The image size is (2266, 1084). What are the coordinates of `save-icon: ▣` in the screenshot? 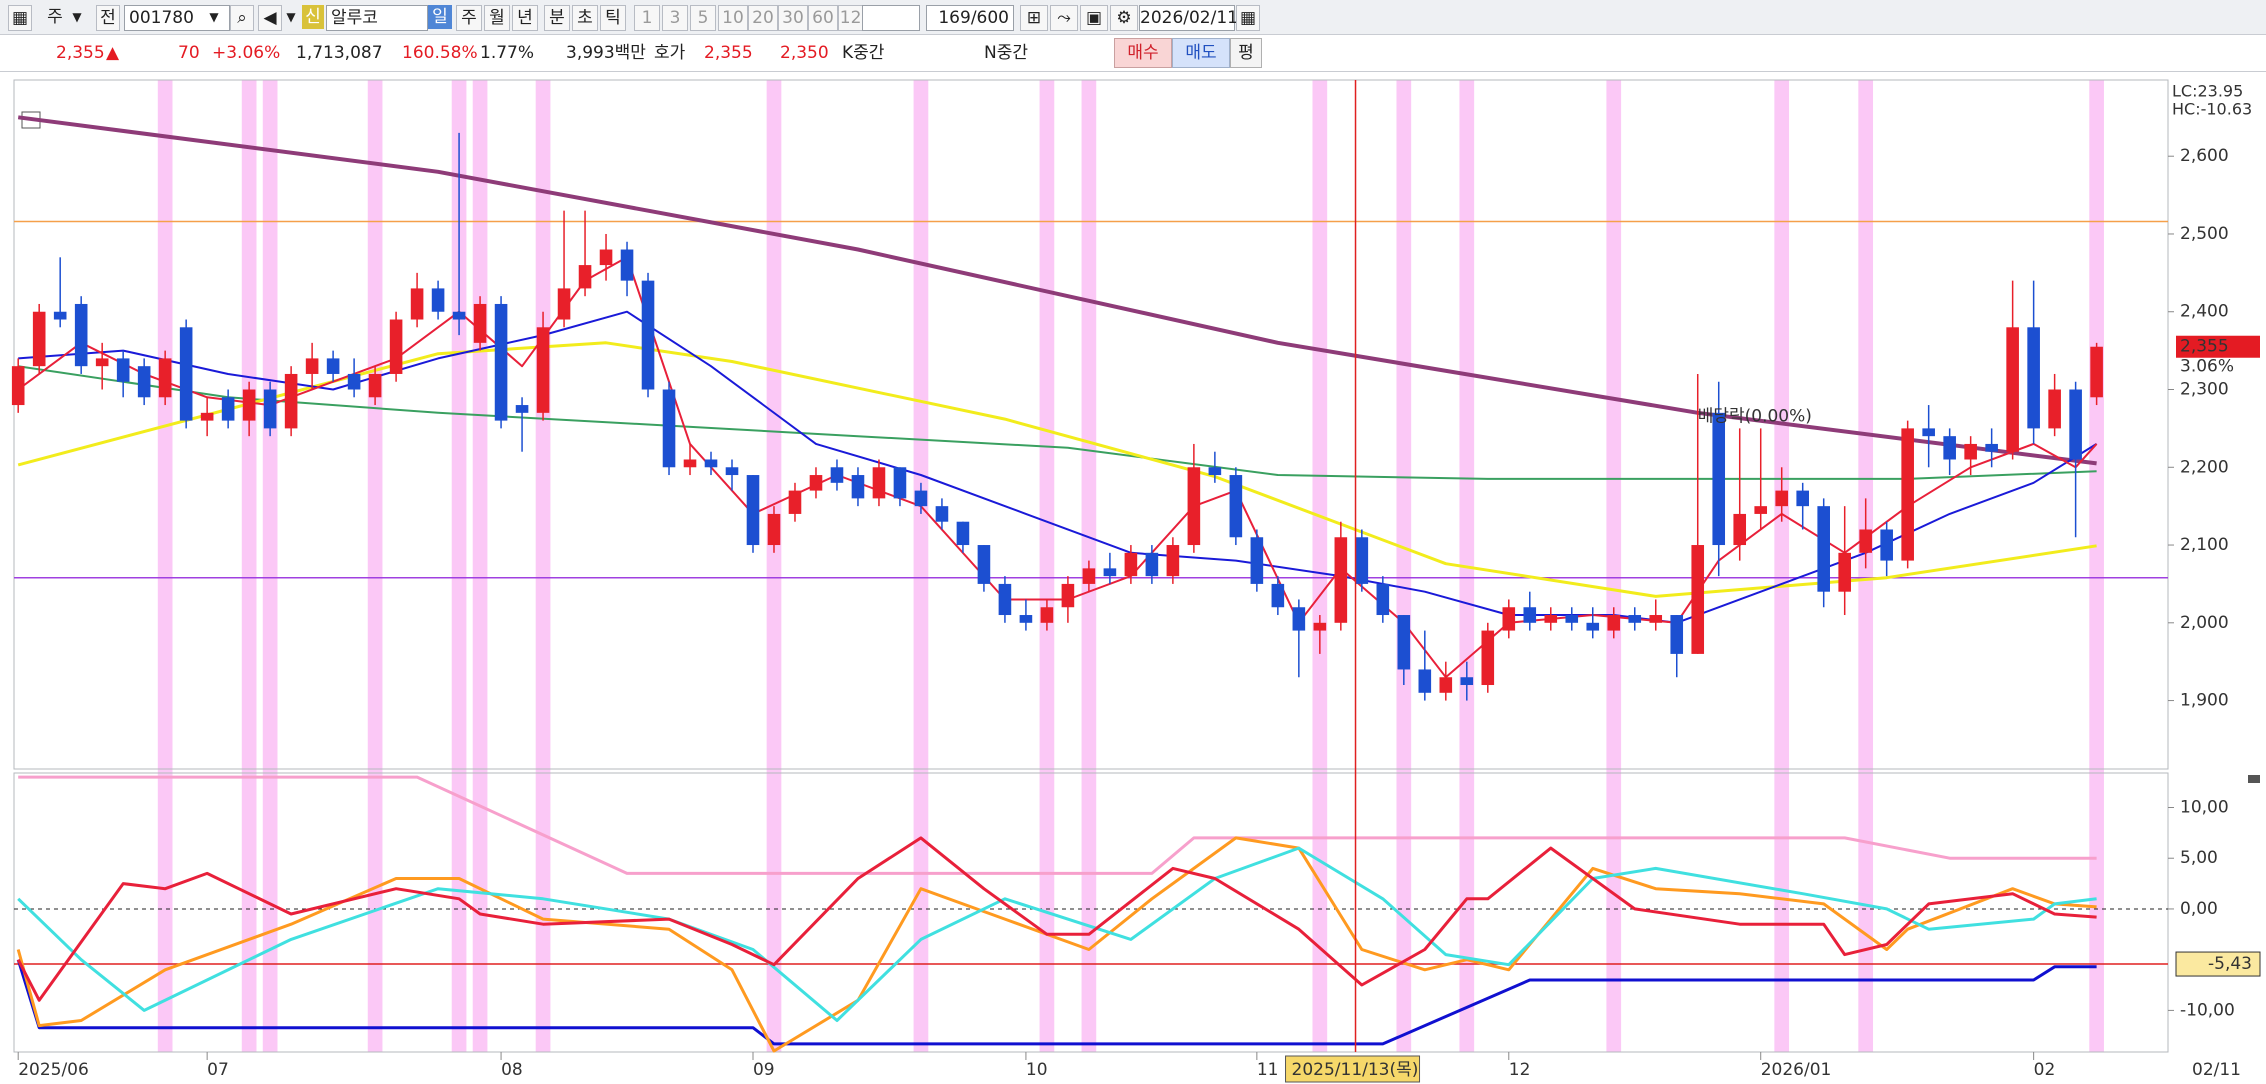 It's located at (1094, 18).